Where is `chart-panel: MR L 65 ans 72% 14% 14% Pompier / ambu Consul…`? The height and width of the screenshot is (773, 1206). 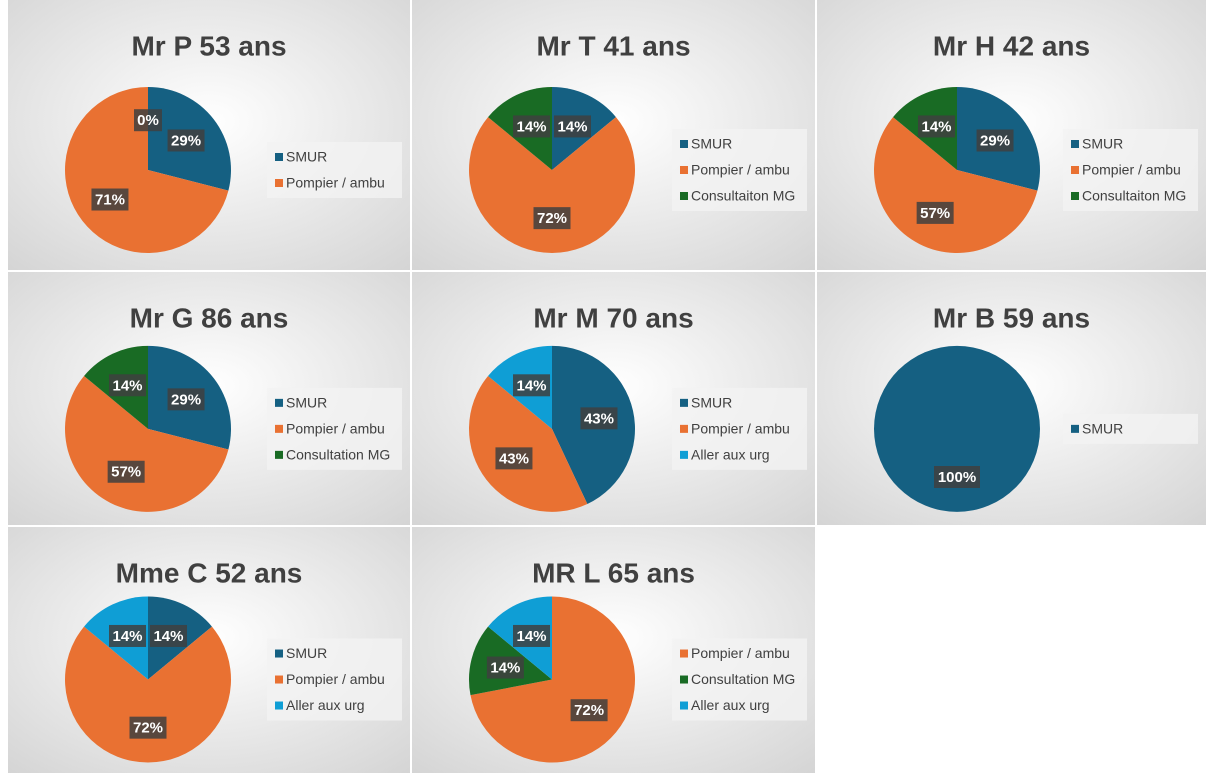 chart-panel: MR L 65 ans 72% 14% 14% Pompier / ambu Consul… is located at coordinates (613, 650).